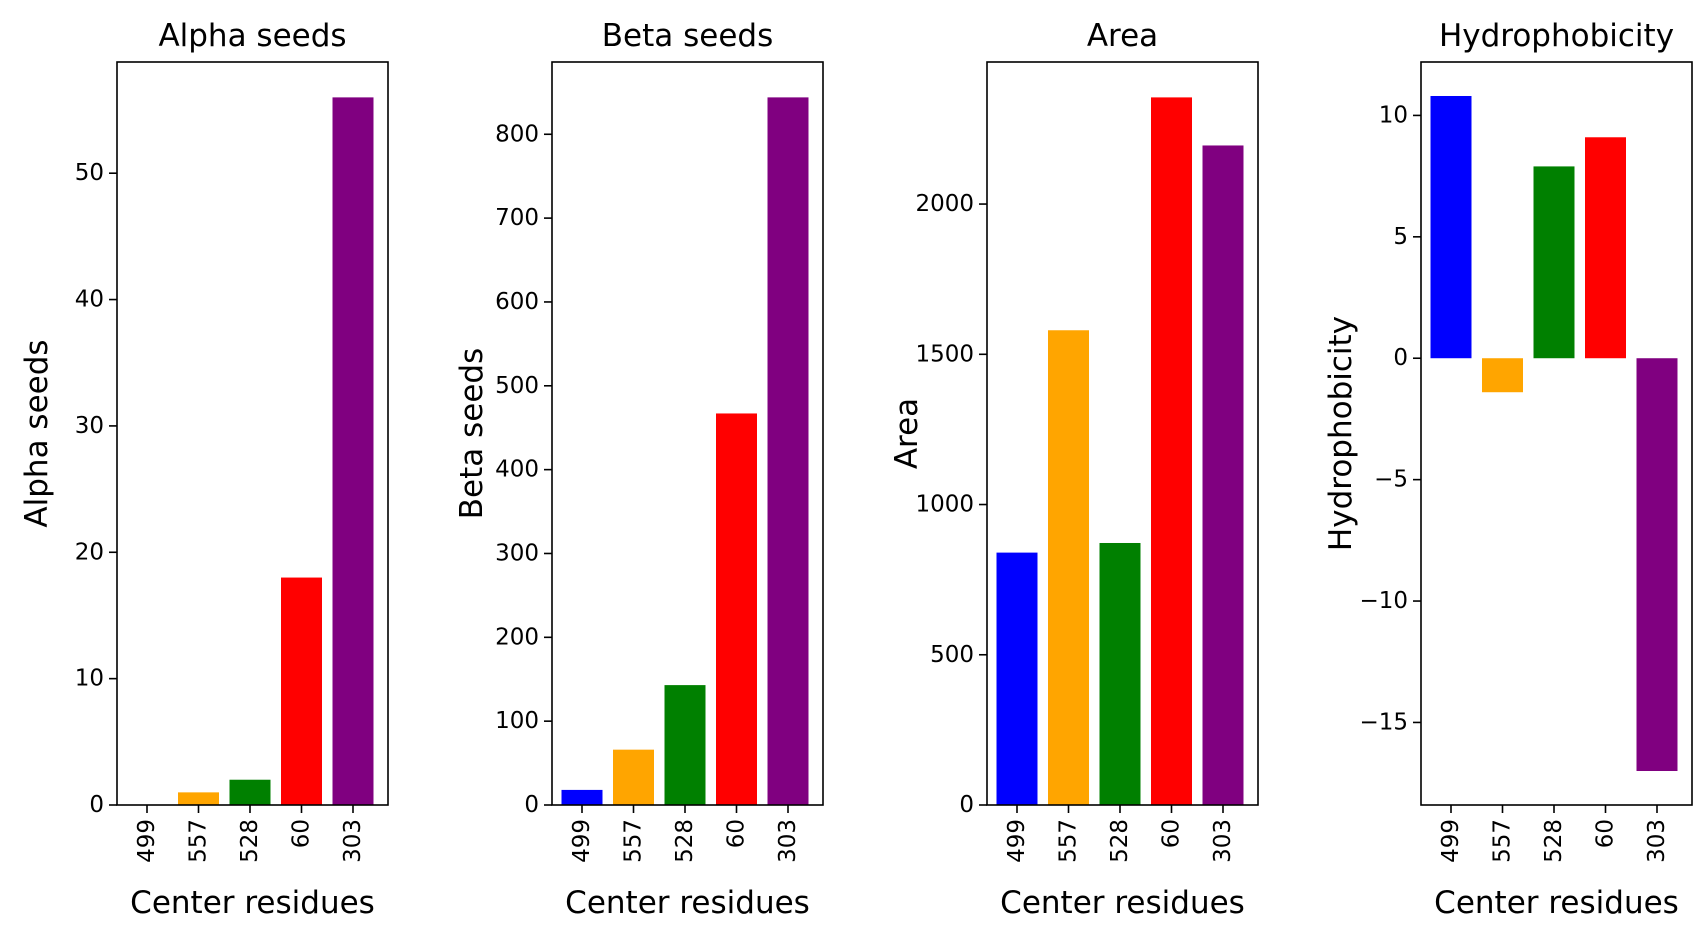 The height and width of the screenshot is (937, 1706). Describe the element at coordinates (1383, 722) in the screenshot. I see `y-tick-label: −15` at that location.